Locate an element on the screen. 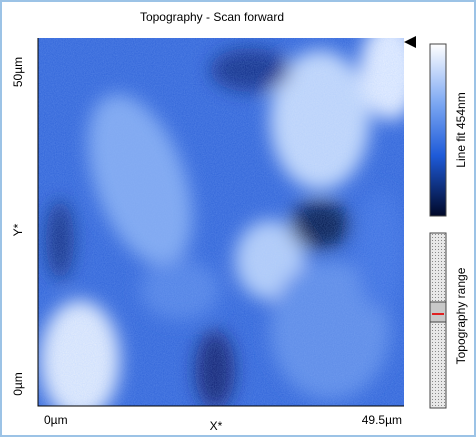 This screenshot has width=476, height=442. x-axis-label: X* is located at coordinates (216, 426).